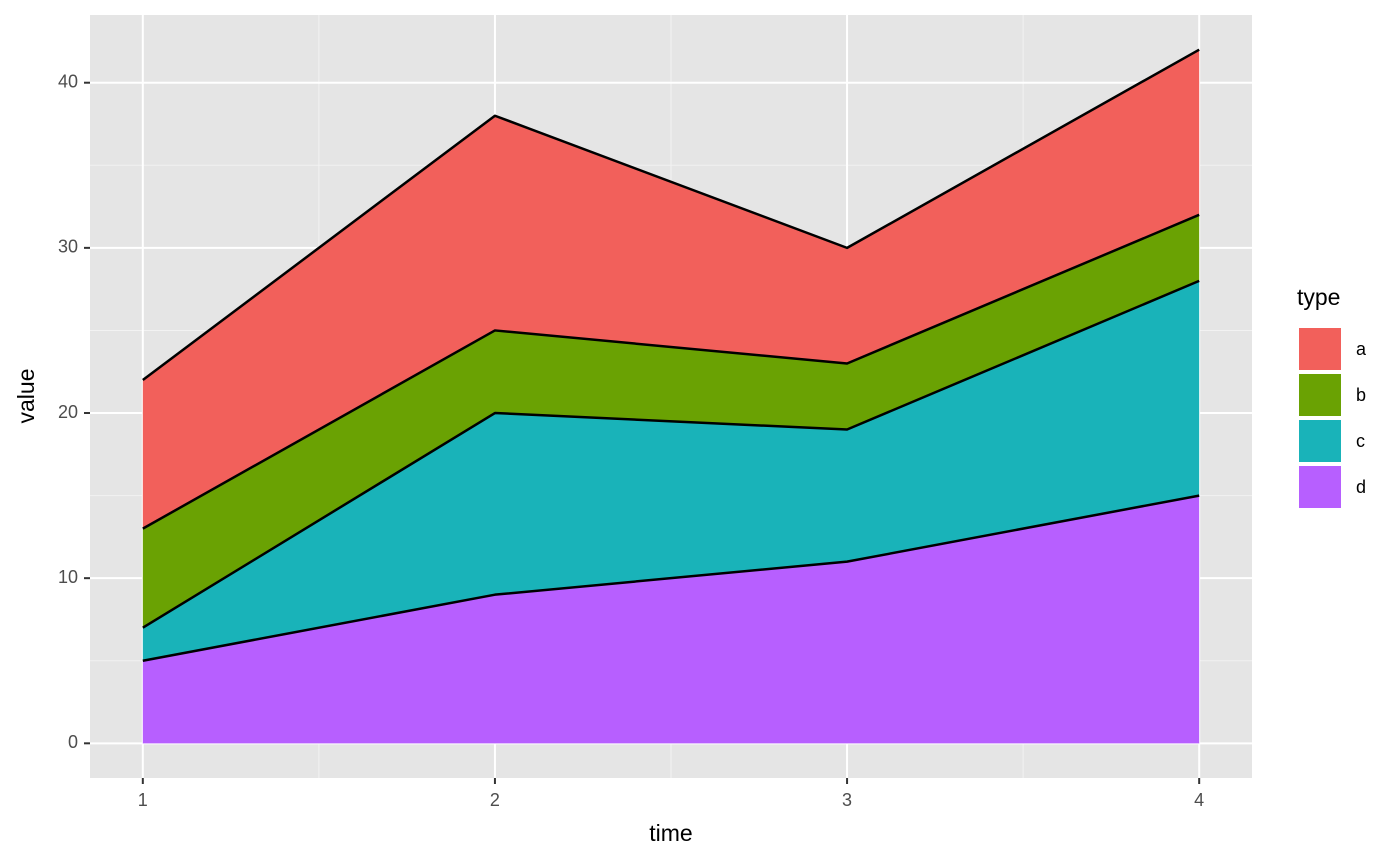 The height and width of the screenshot is (866, 1400). I want to click on area-outline, so click(671, 578).